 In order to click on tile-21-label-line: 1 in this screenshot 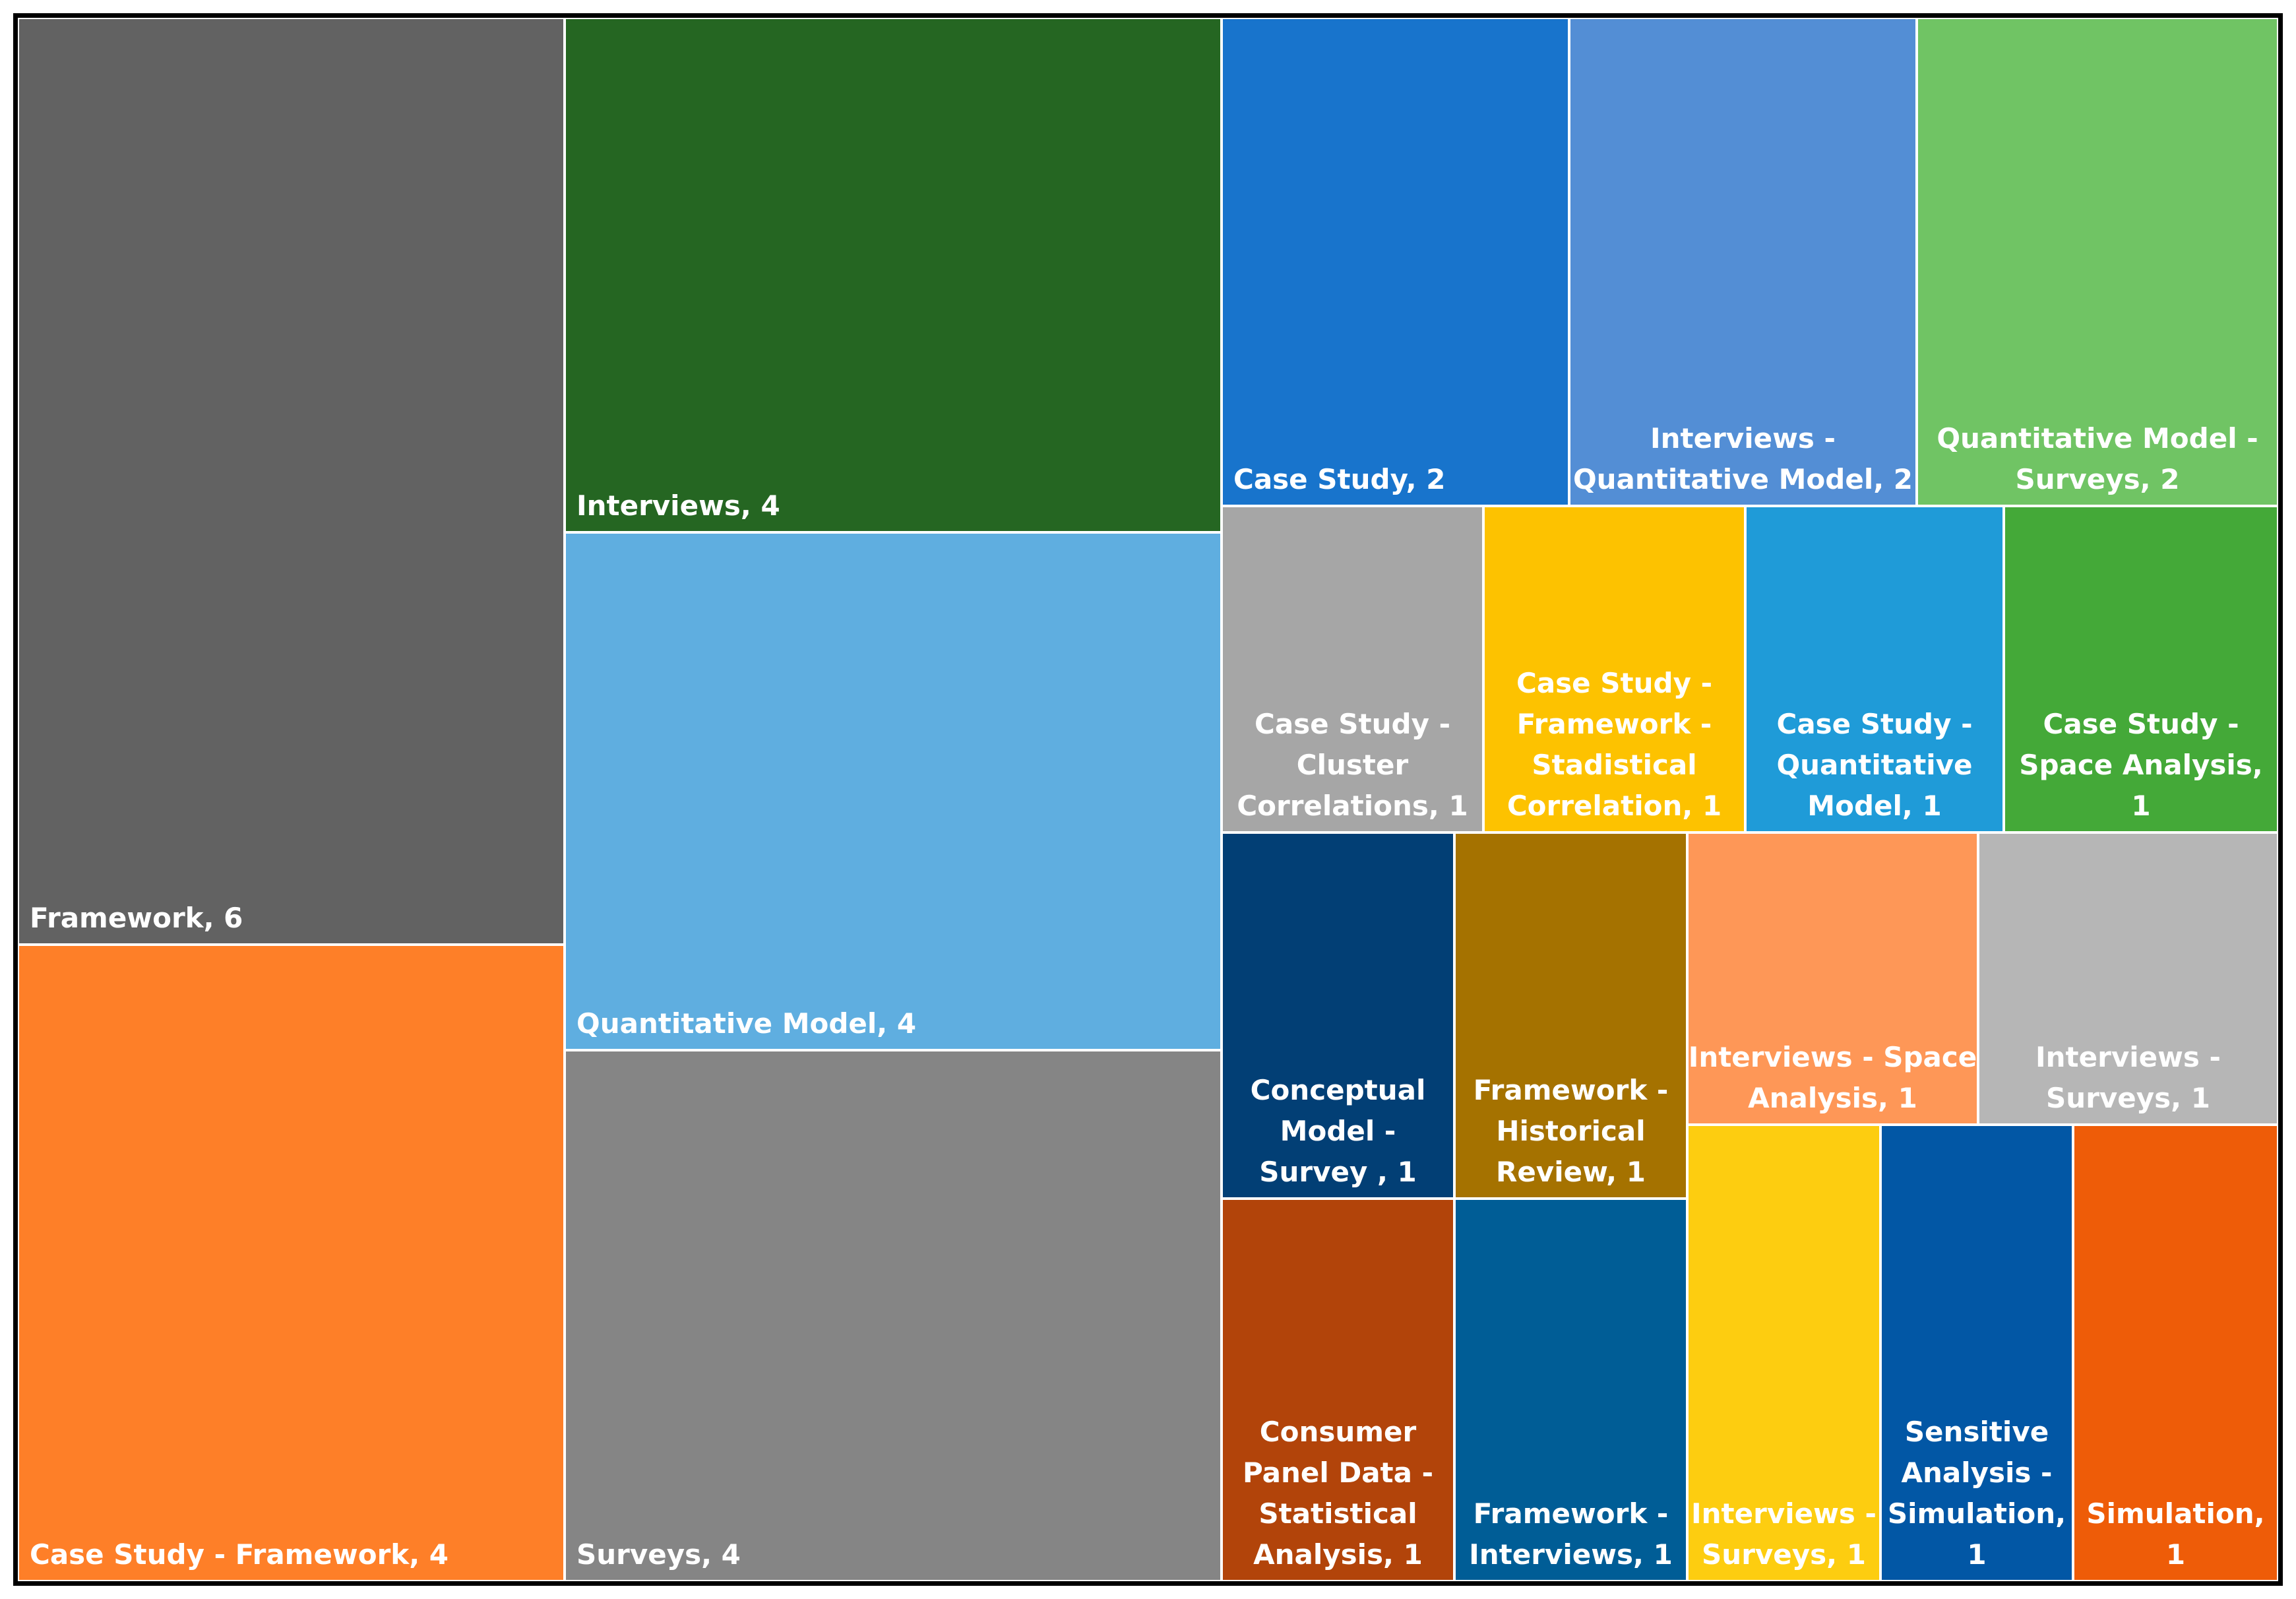, I will do `click(2175, 1554)`.